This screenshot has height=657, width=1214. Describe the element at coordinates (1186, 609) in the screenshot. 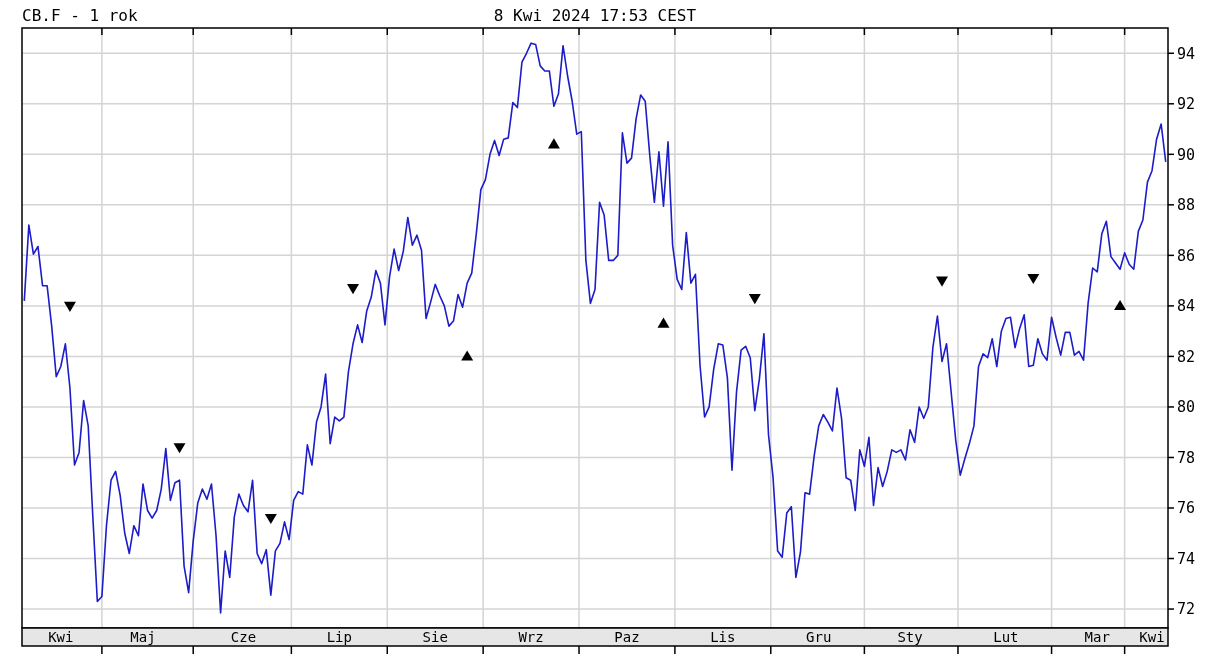

I see `y-tick-label: 72` at that location.